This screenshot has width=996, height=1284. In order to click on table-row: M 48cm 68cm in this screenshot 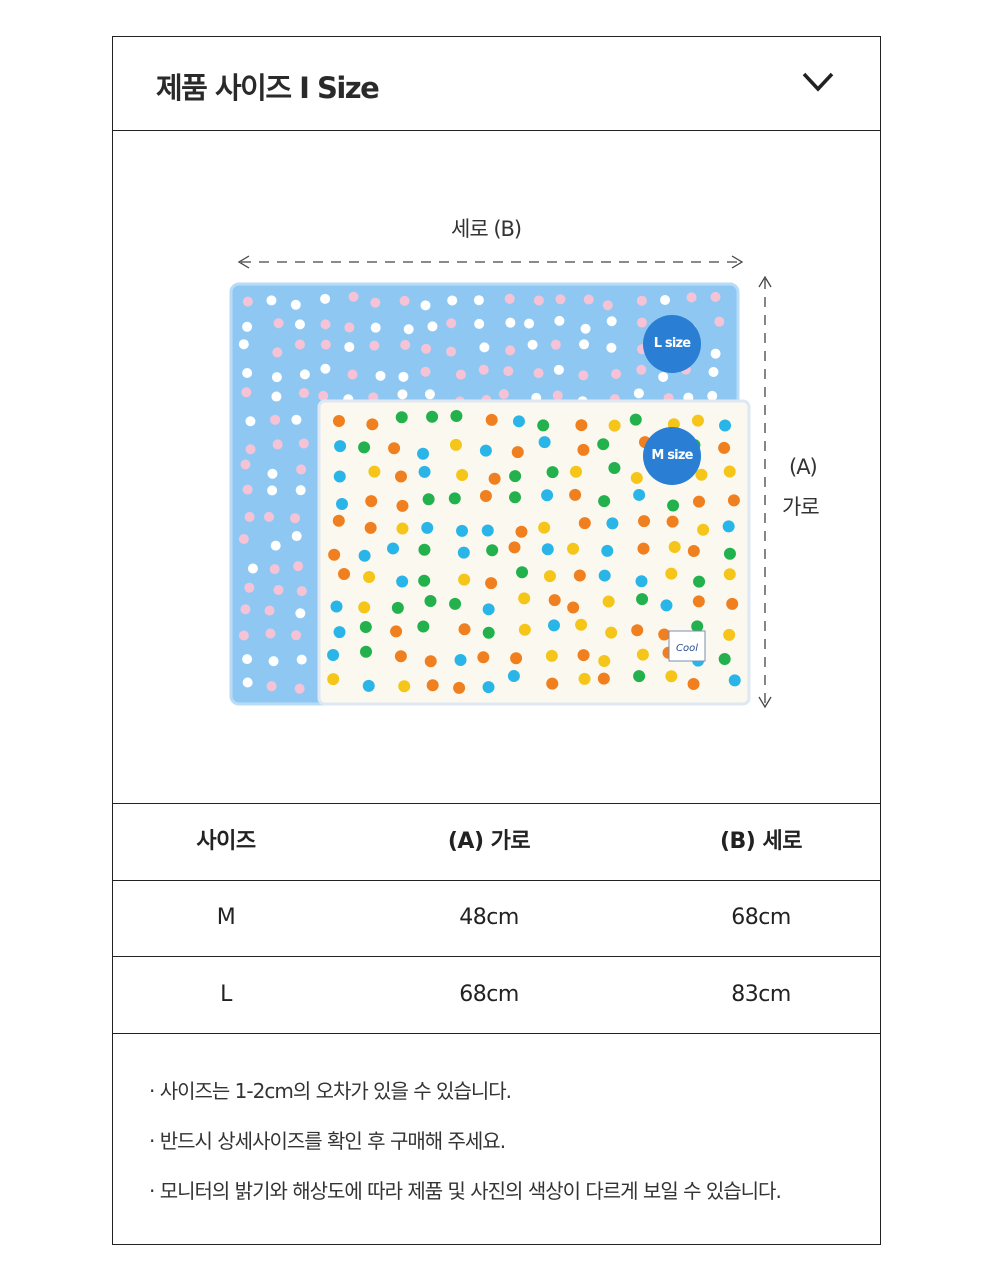, I will do `click(496, 918)`.